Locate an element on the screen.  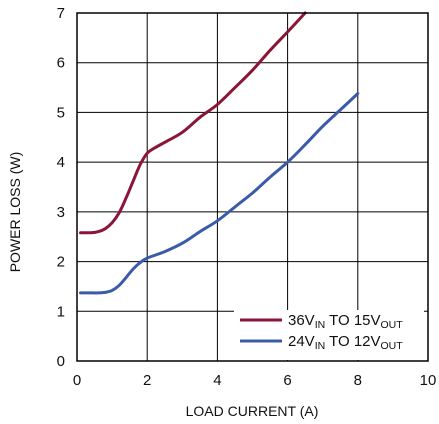
legend-background is located at coordinates (329, 335).